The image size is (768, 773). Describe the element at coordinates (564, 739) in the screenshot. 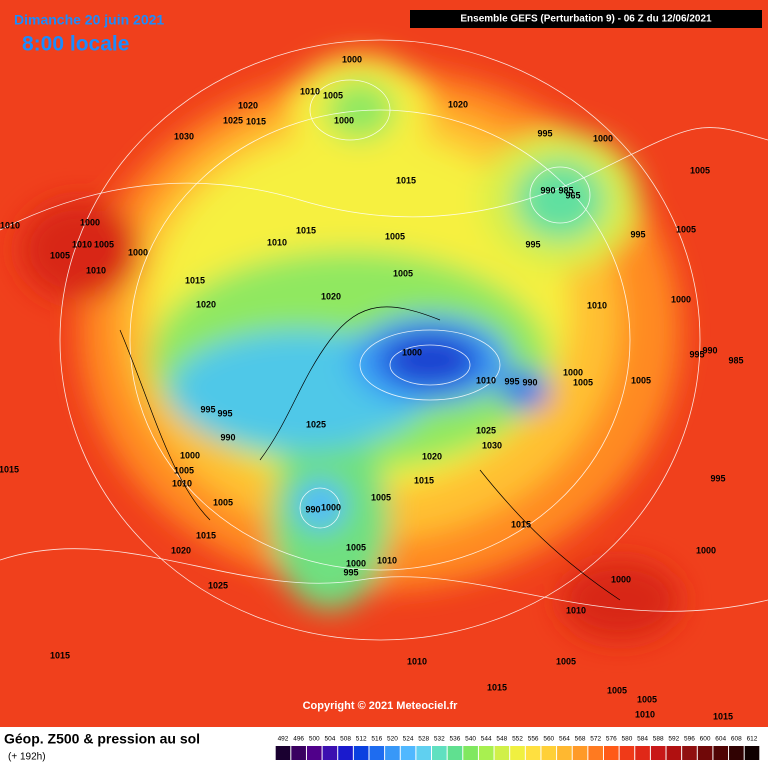

I see `scale-label: 564` at that location.